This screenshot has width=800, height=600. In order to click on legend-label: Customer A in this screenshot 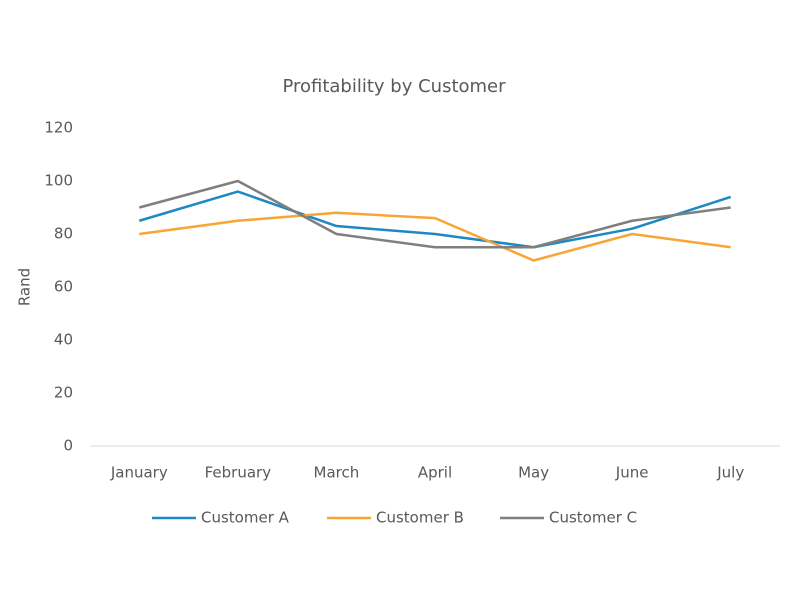, I will do `click(245, 518)`.